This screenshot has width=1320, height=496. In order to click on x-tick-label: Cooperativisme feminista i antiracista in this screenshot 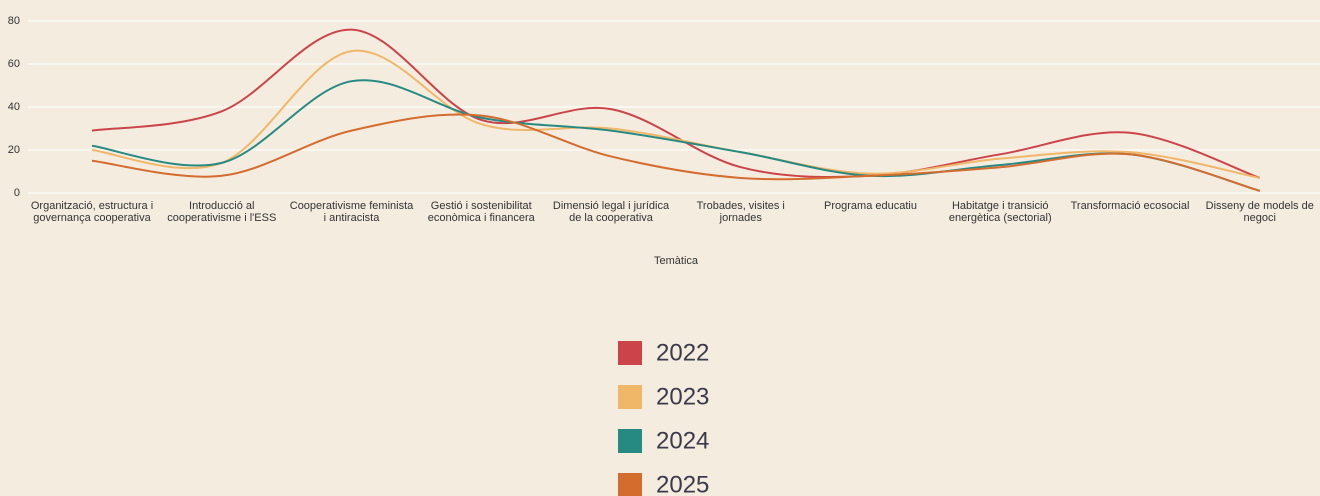, I will do `click(351, 212)`.